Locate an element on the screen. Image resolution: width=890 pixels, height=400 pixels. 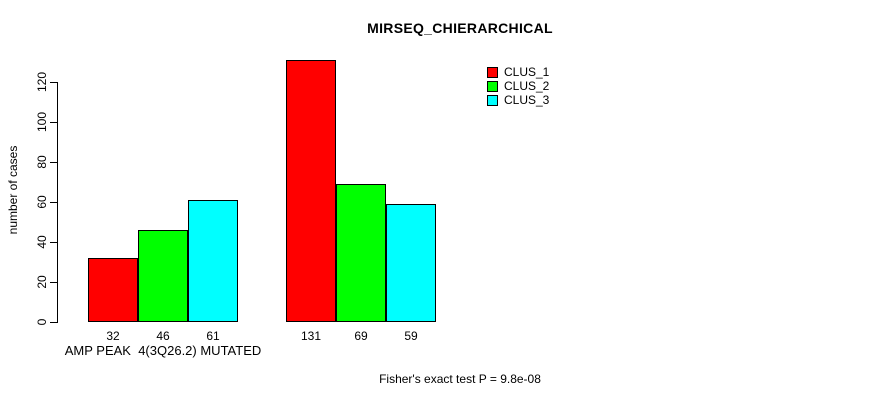
bar-clus_3-group2 is located at coordinates (411, 263).